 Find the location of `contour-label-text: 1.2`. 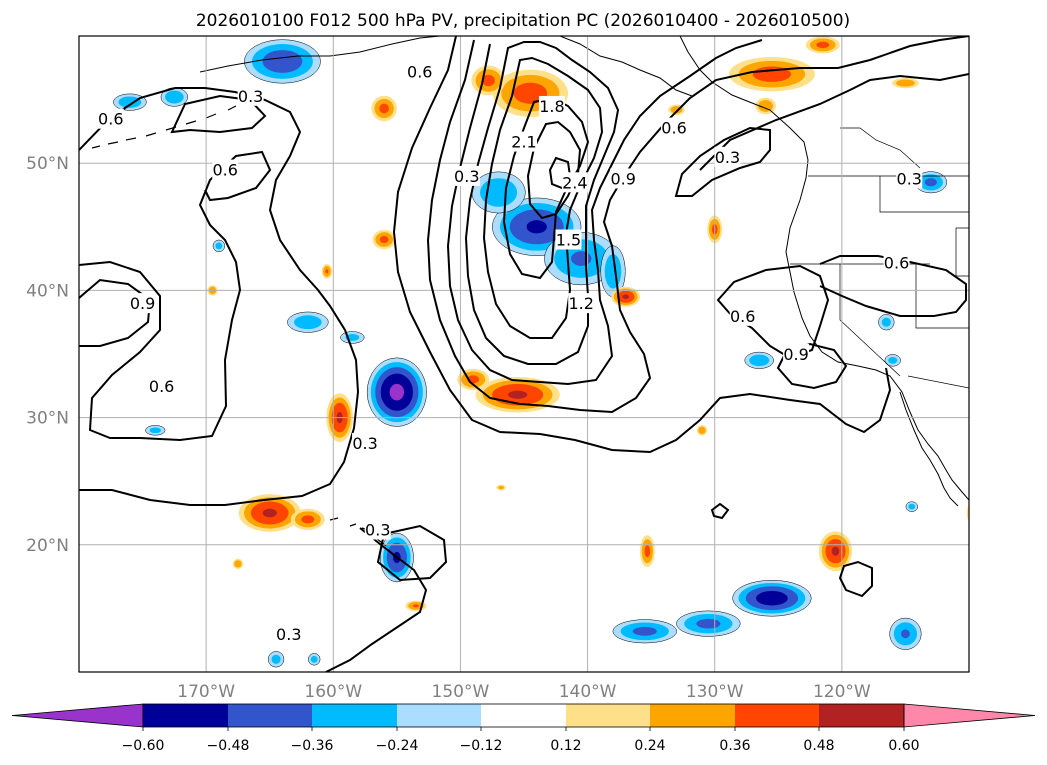

contour-label-text: 1.2 is located at coordinates (580, 303).